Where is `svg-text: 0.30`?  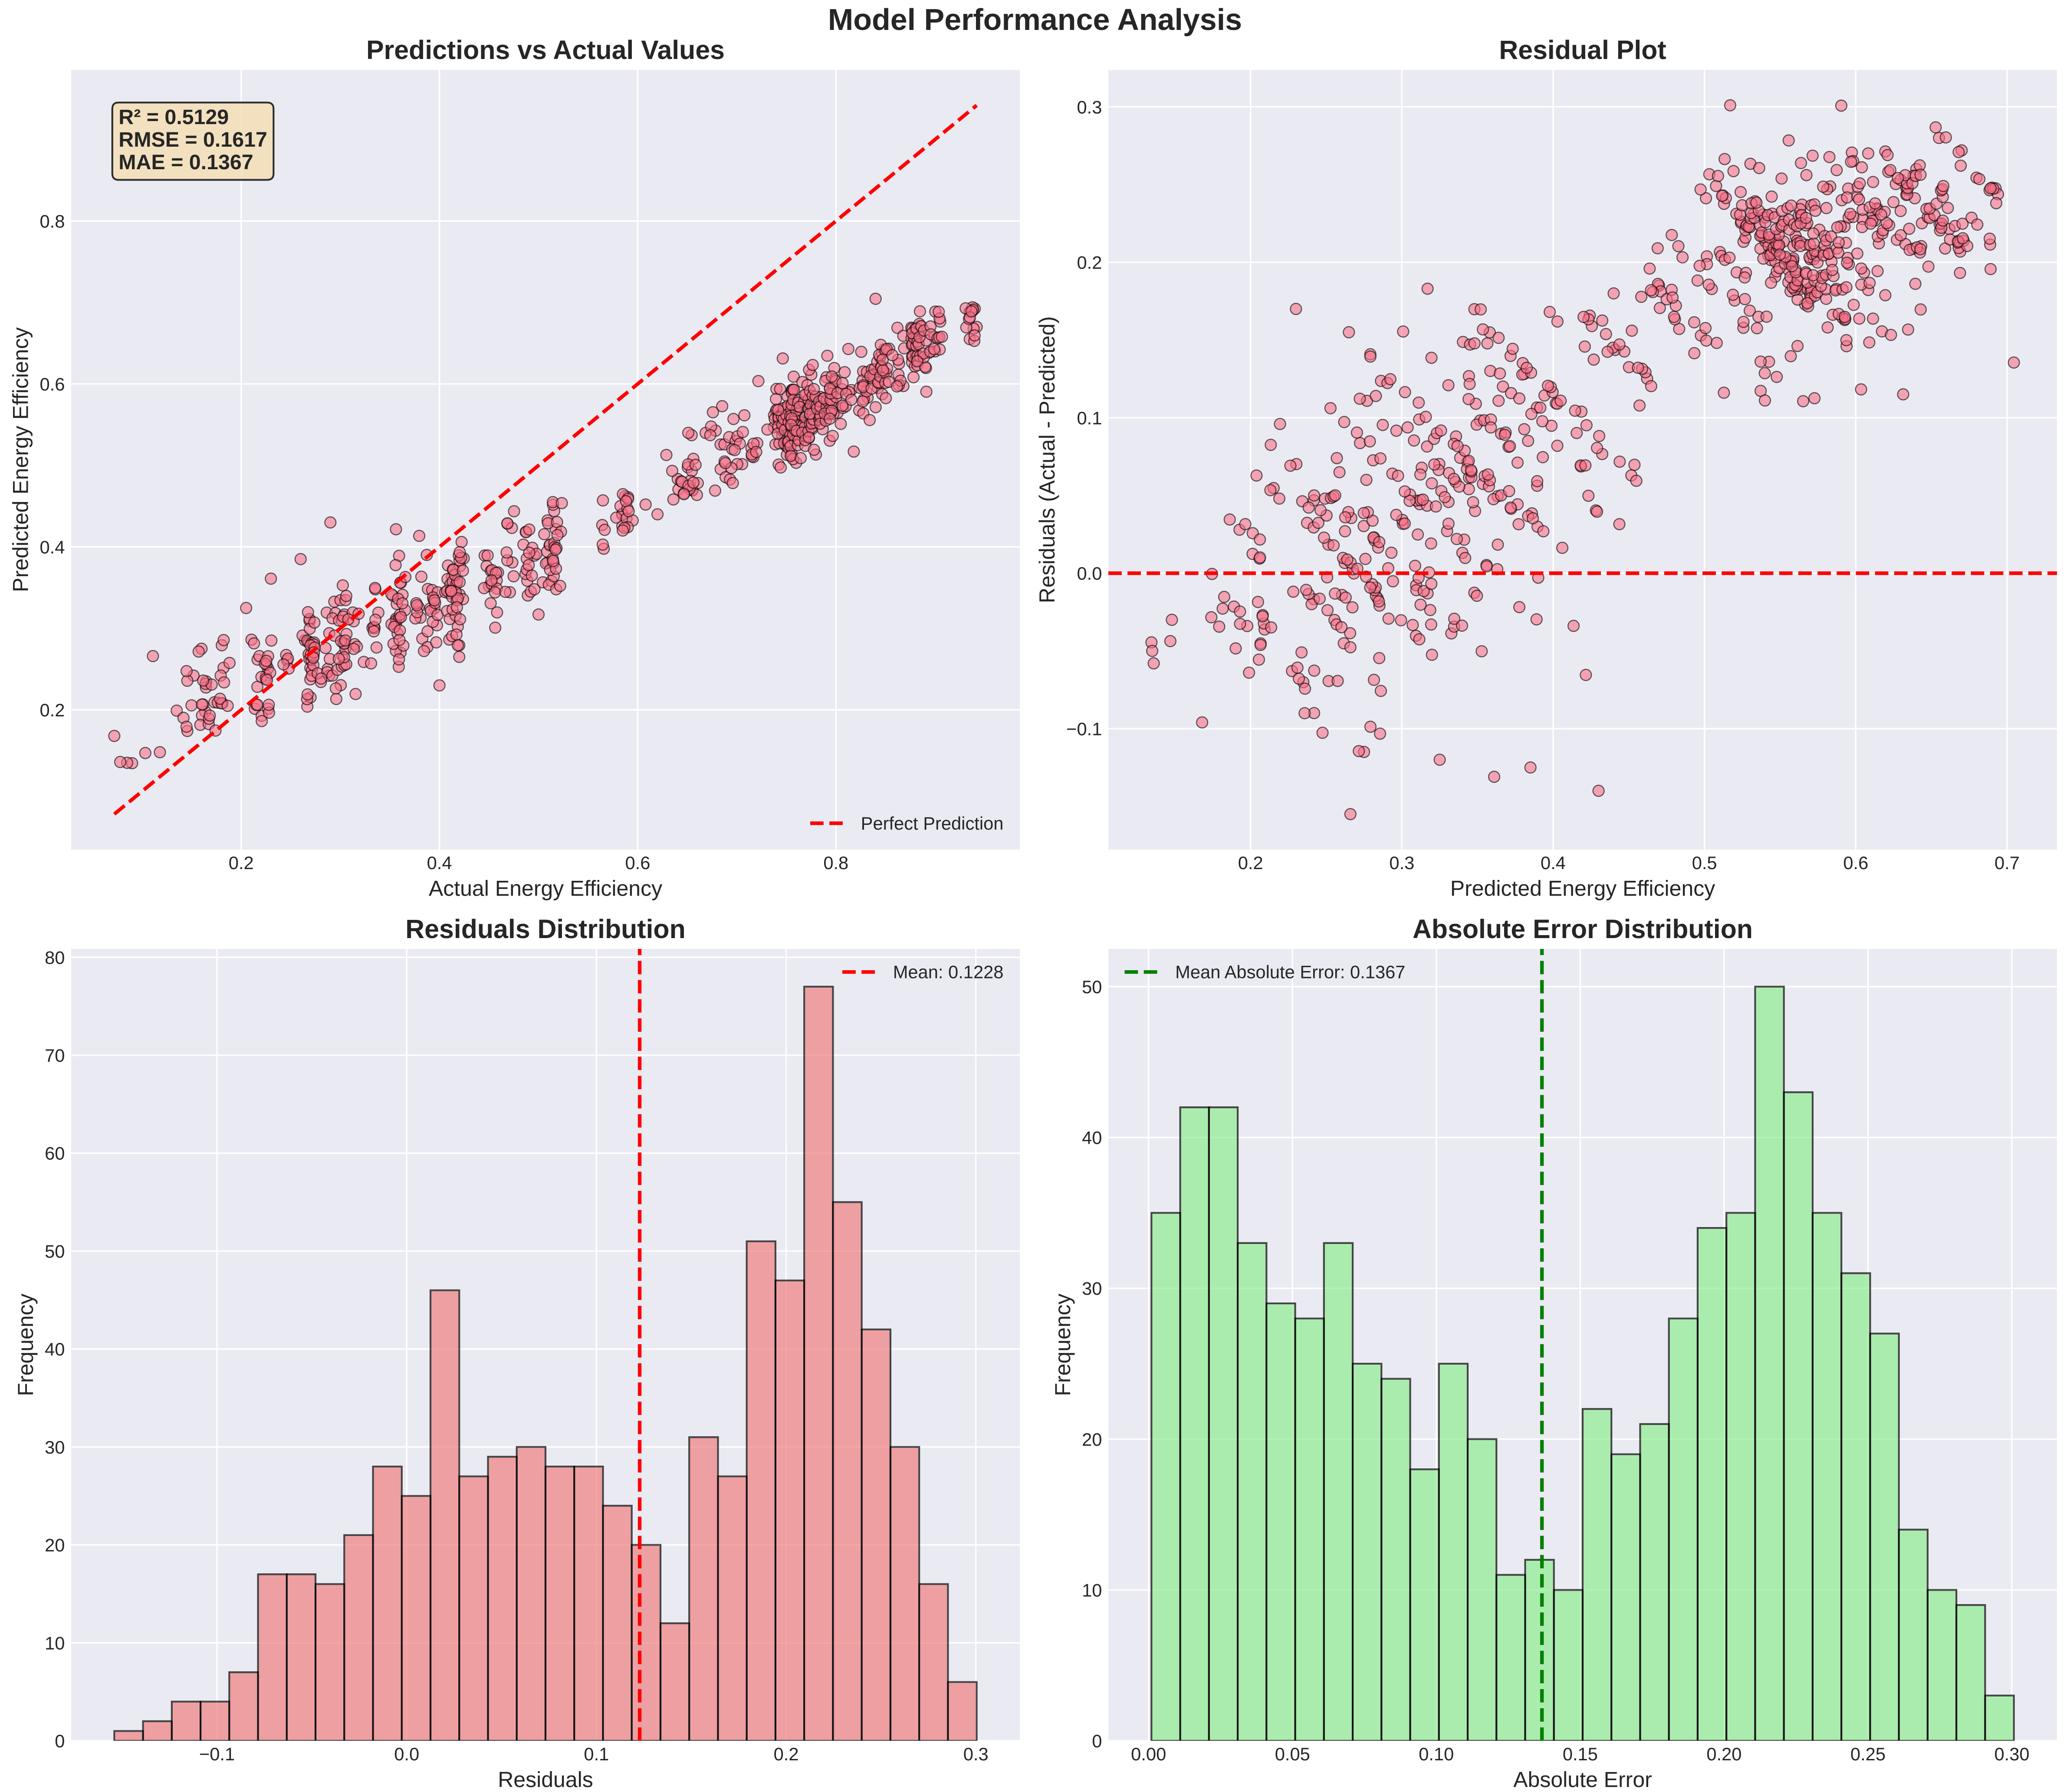
svg-text: 0.30 is located at coordinates (2011, 1754).